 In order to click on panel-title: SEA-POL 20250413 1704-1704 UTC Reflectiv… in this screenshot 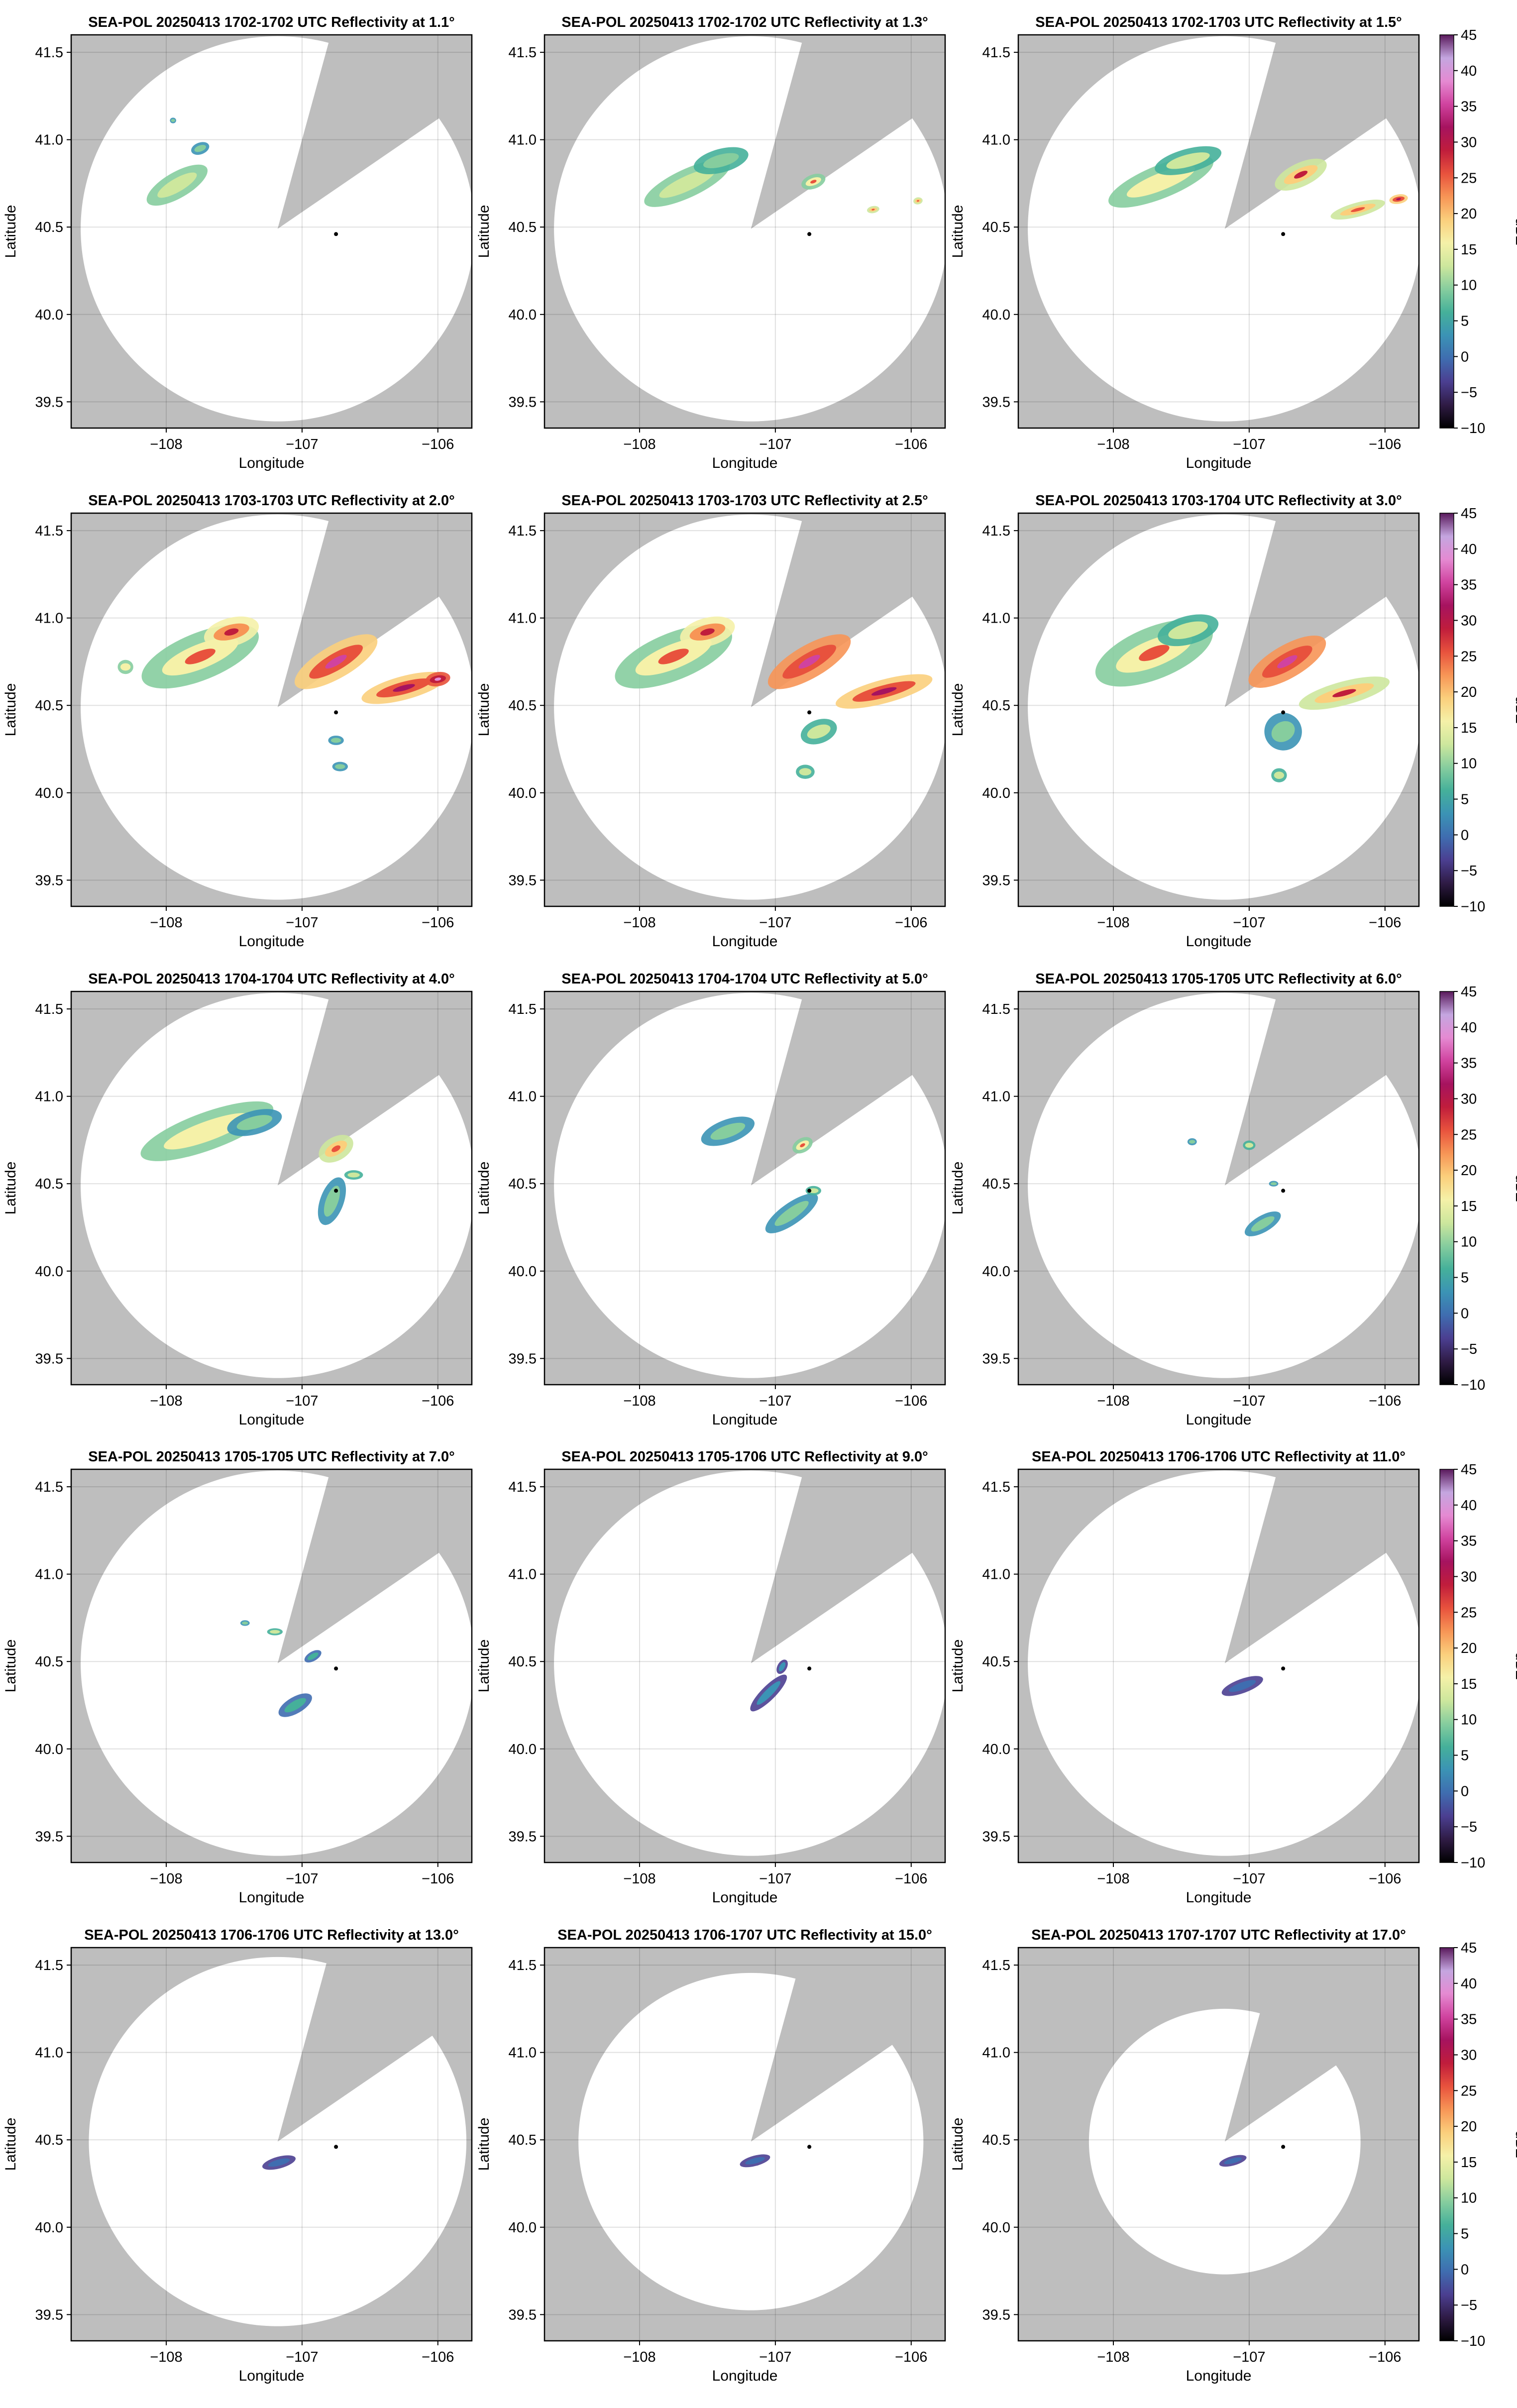, I will do `click(271, 979)`.